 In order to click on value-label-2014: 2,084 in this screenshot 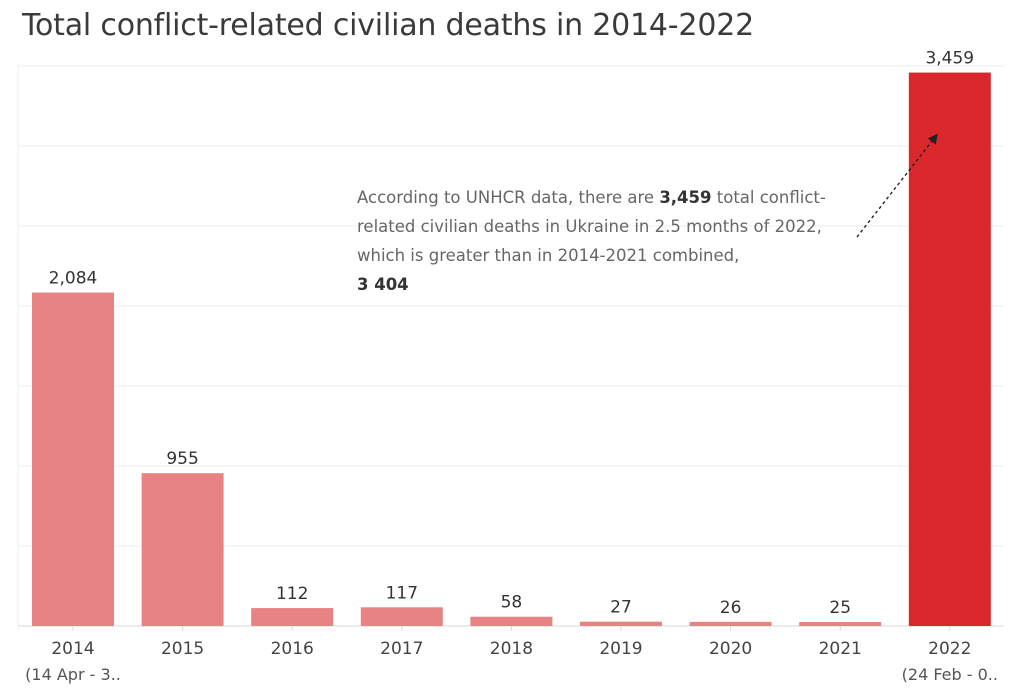, I will do `click(73, 279)`.